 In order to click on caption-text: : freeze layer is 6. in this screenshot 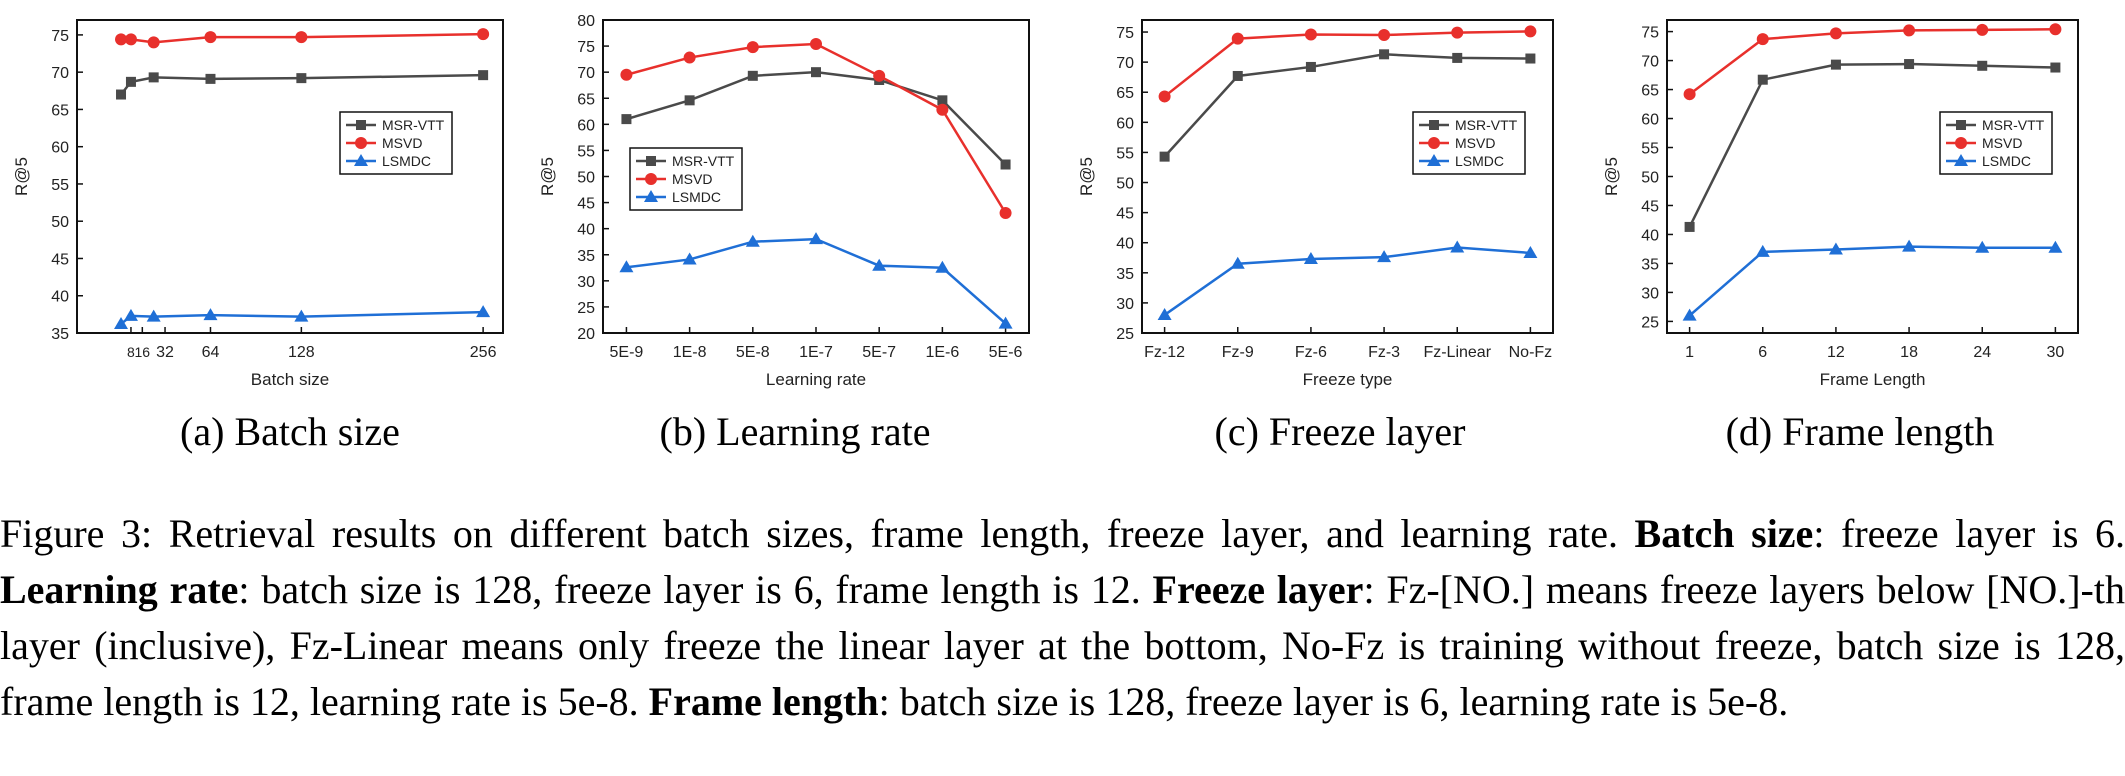, I will do `click(1969, 533)`.